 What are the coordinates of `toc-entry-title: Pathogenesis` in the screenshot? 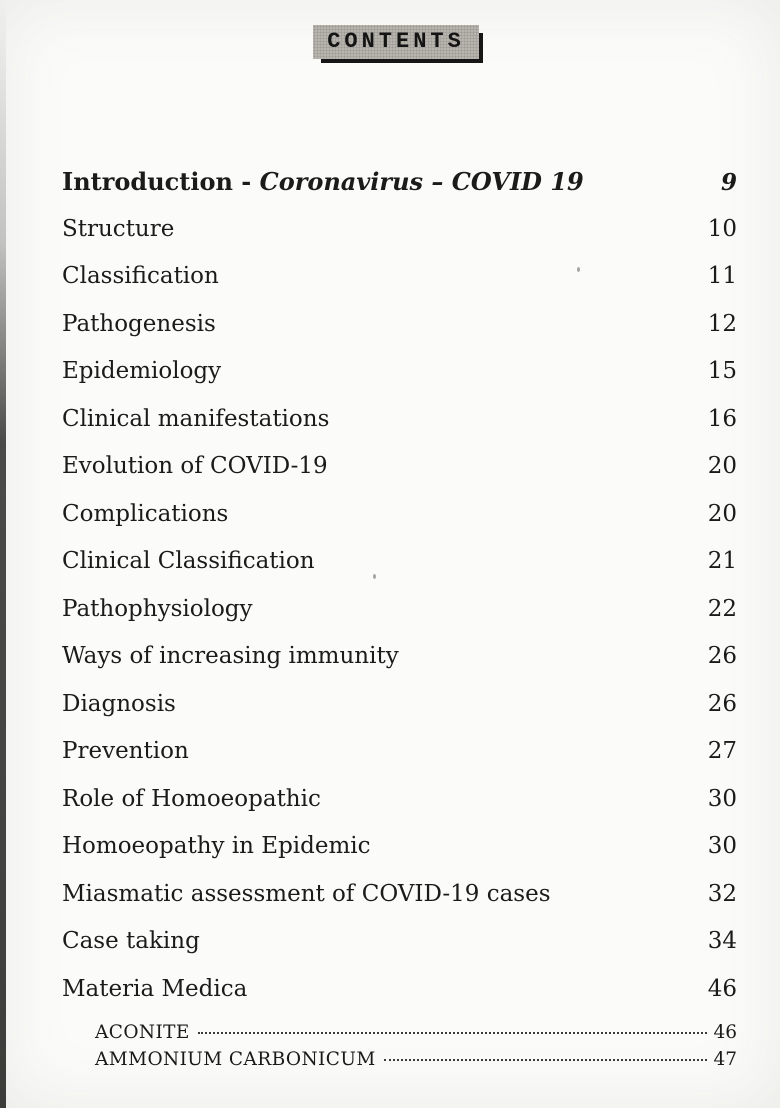 It's located at (139, 323).